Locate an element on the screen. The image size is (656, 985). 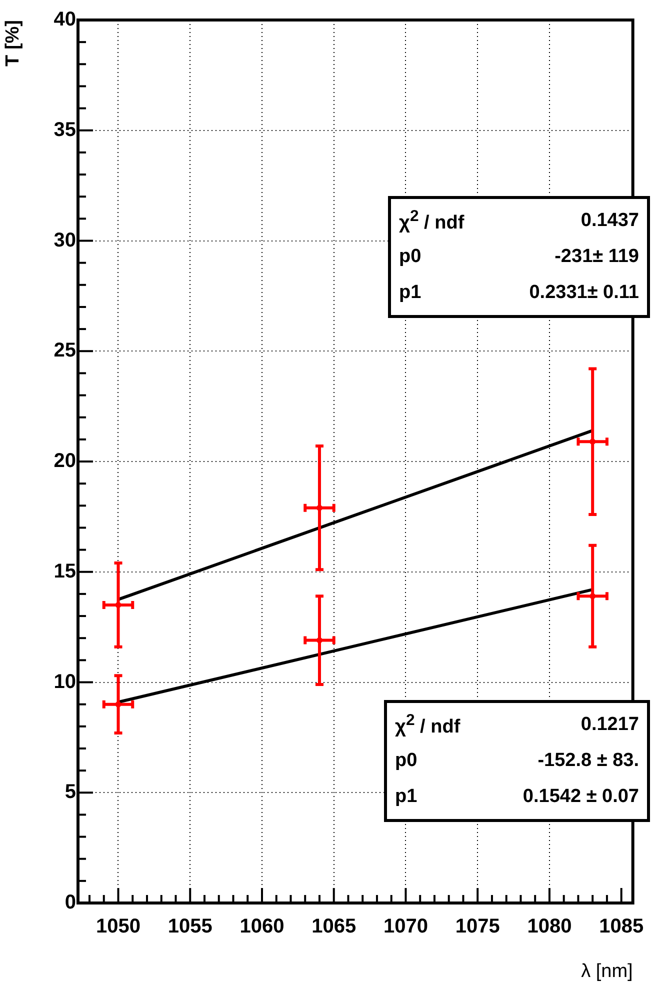
y-tick-label: 20 is located at coordinates (65, 461).